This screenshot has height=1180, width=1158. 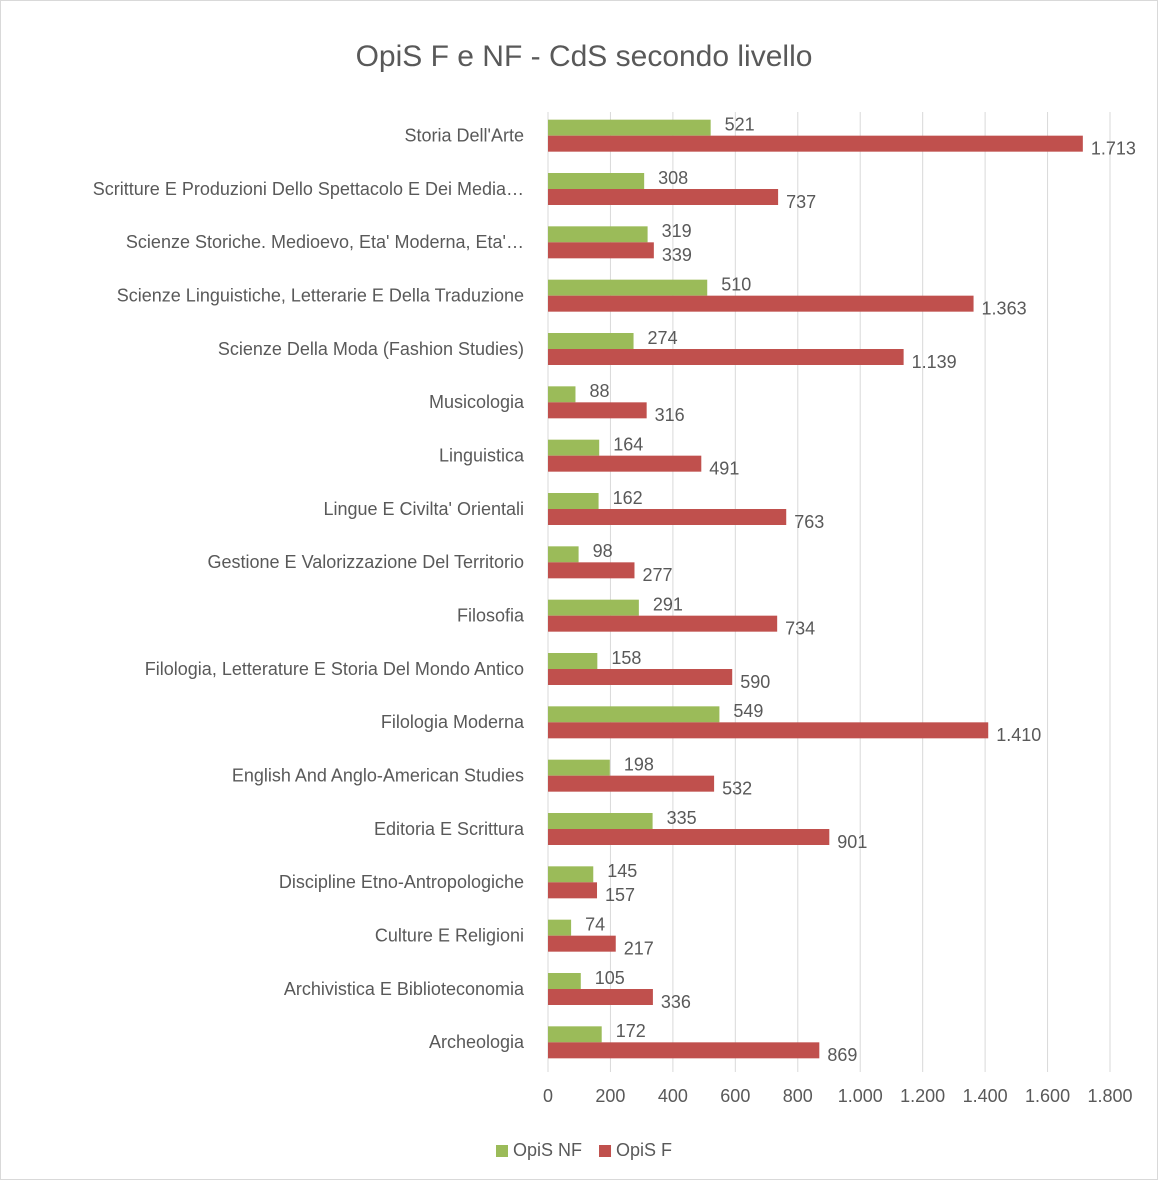 I want to click on data-label: 172, so click(x=631, y=1031).